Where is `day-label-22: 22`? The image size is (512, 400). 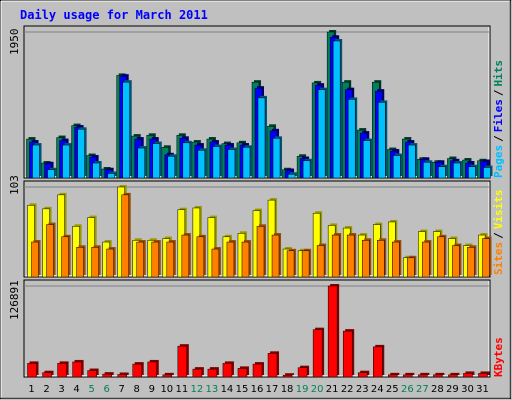 day-label-22: 22 is located at coordinates (347, 389).